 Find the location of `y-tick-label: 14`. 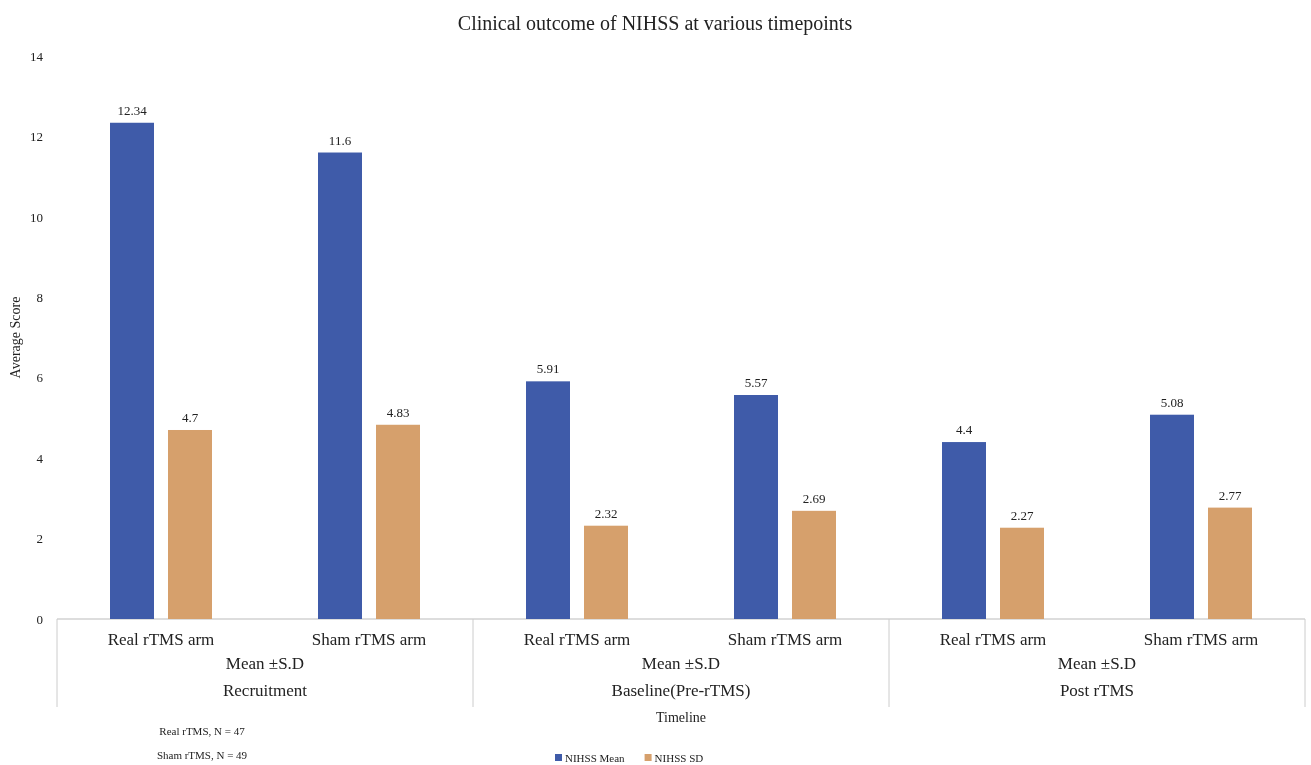

y-tick-label: 14 is located at coordinates (37, 56).